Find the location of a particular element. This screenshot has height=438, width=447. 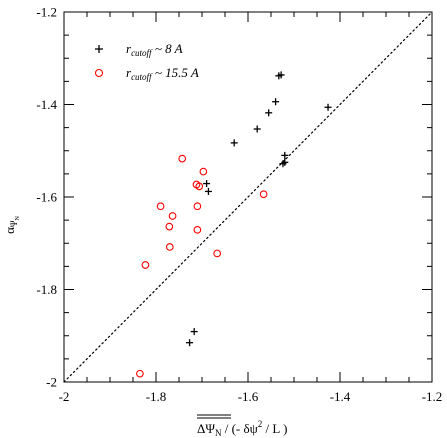

x-tick-label: -1.4 is located at coordinates (340, 396).